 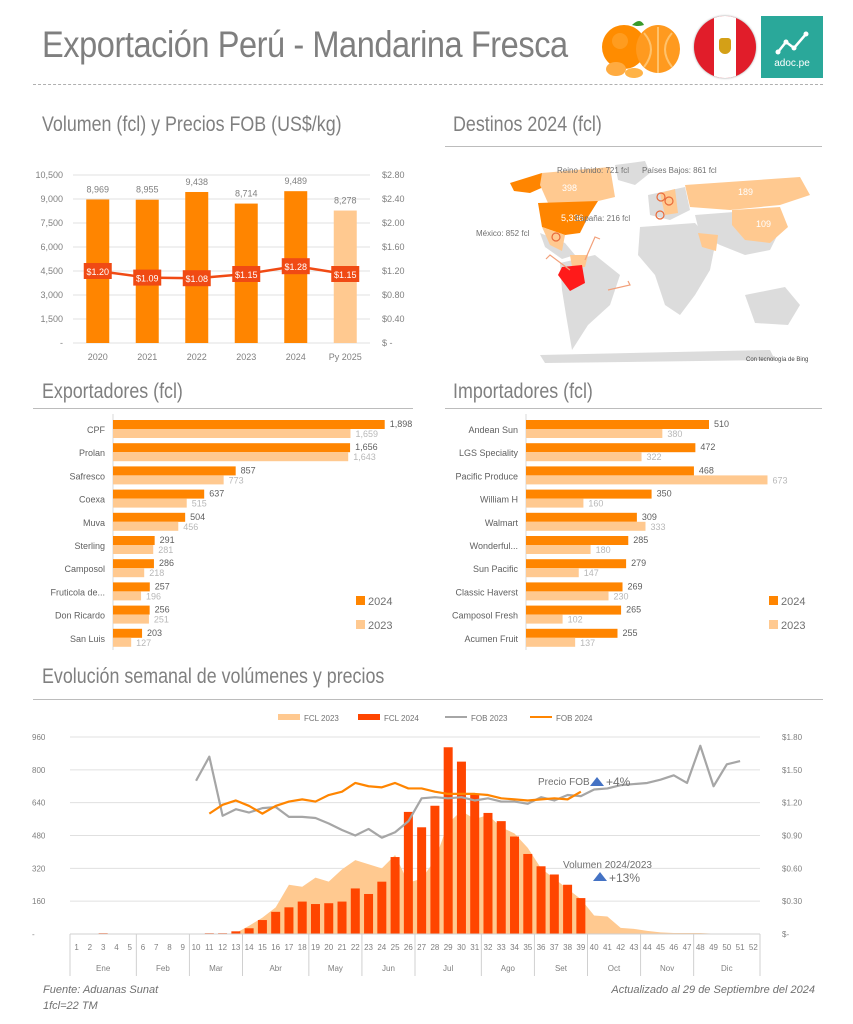 What do you see at coordinates (591, 573) in the screenshot?
I see `data-label-2023: 147` at bounding box center [591, 573].